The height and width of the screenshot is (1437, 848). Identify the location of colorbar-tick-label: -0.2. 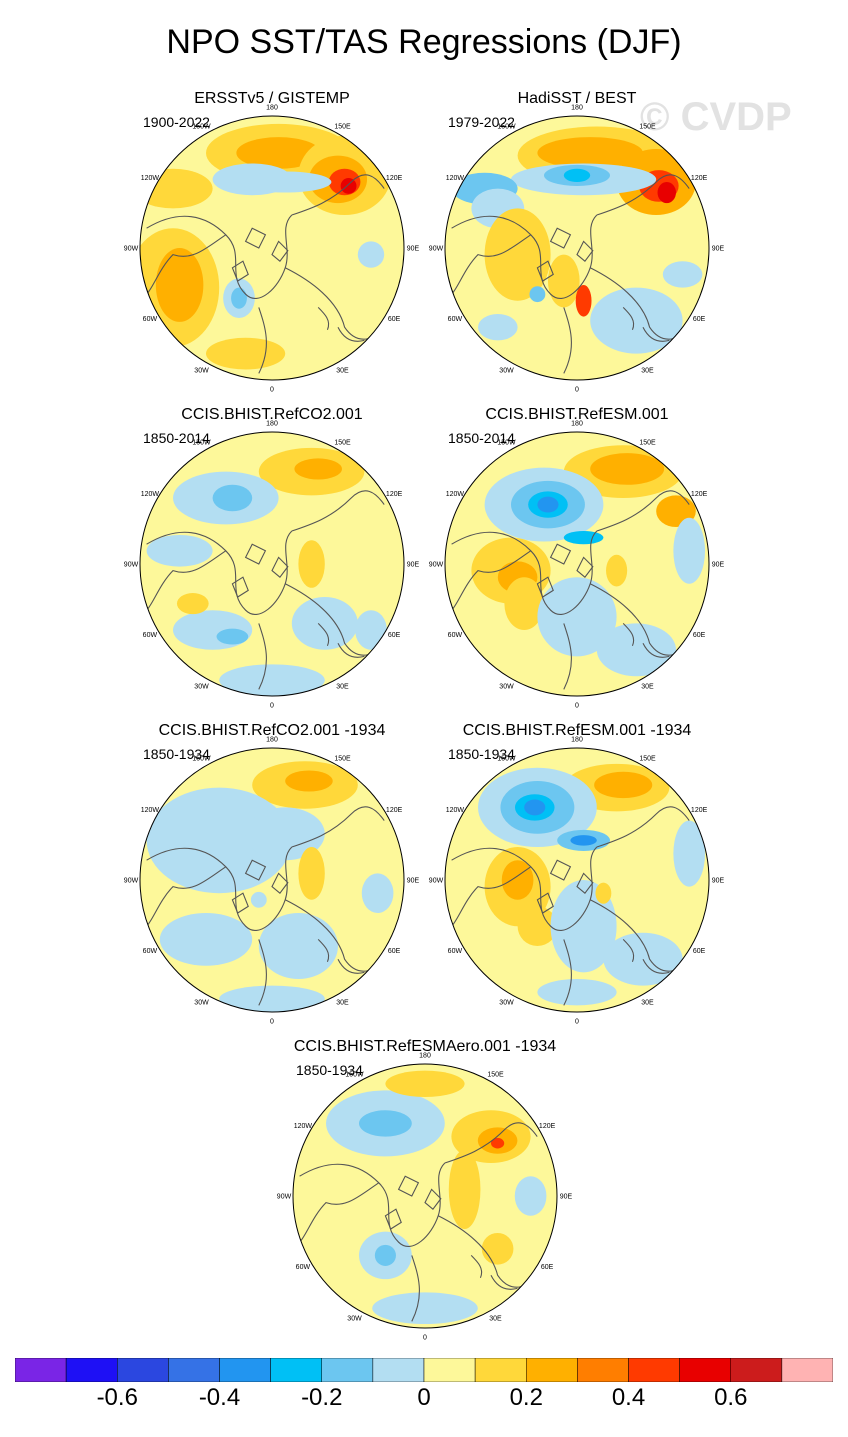
(322, 1397).